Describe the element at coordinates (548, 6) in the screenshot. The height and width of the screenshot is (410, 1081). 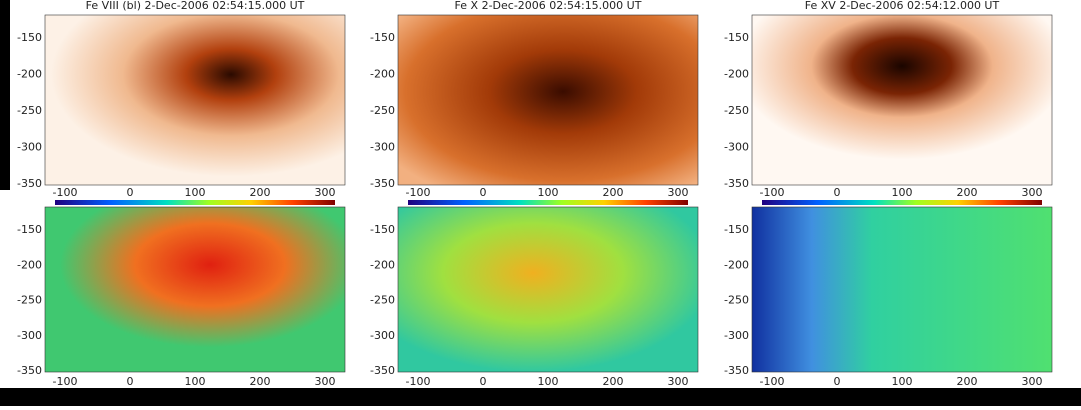
I see `panel-title: Fe X 2-Dec-2006 02:54:15.000 UT` at that location.